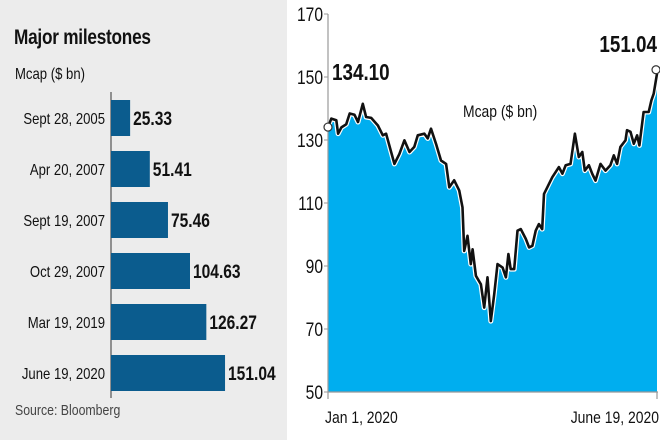 This screenshot has height=440, width=660. I want to click on start-value-annotation: 134.10, so click(361, 72).